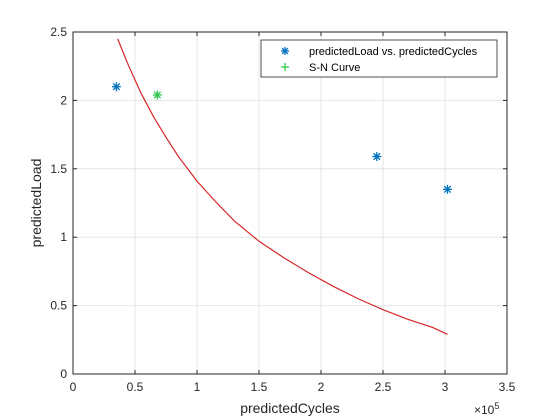 The image size is (560, 420). I want to click on x-tick-label: 3.5, so click(507, 387).